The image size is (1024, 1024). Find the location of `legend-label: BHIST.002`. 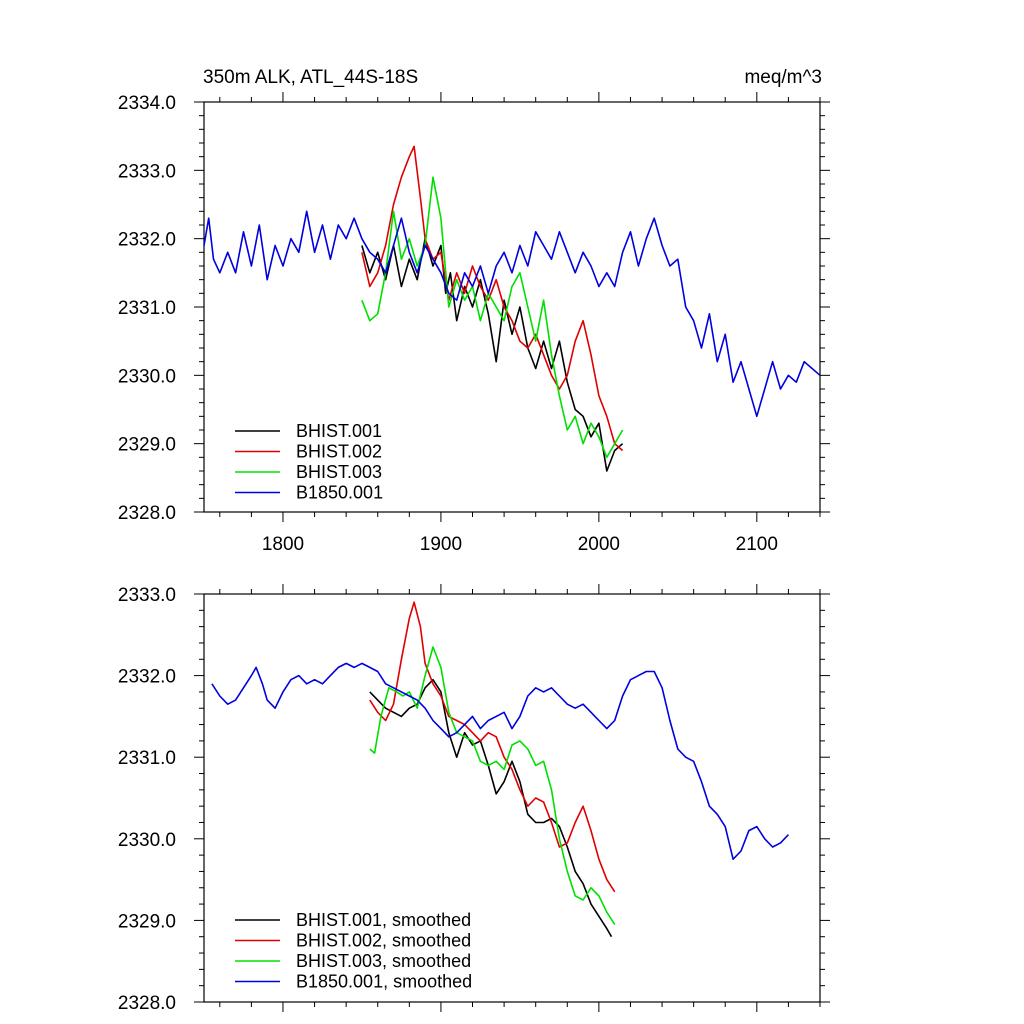

legend-label: BHIST.002 is located at coordinates (339, 452).